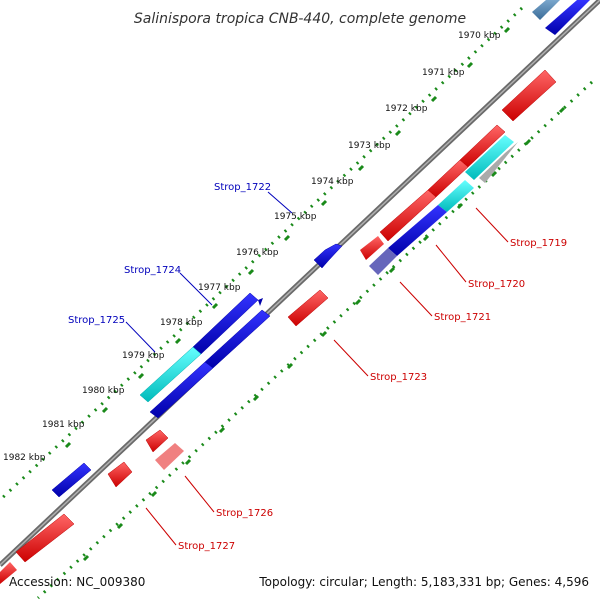  Describe the element at coordinates (417, 230) in the screenshot. I see `gene-strop-1721b` at that location.